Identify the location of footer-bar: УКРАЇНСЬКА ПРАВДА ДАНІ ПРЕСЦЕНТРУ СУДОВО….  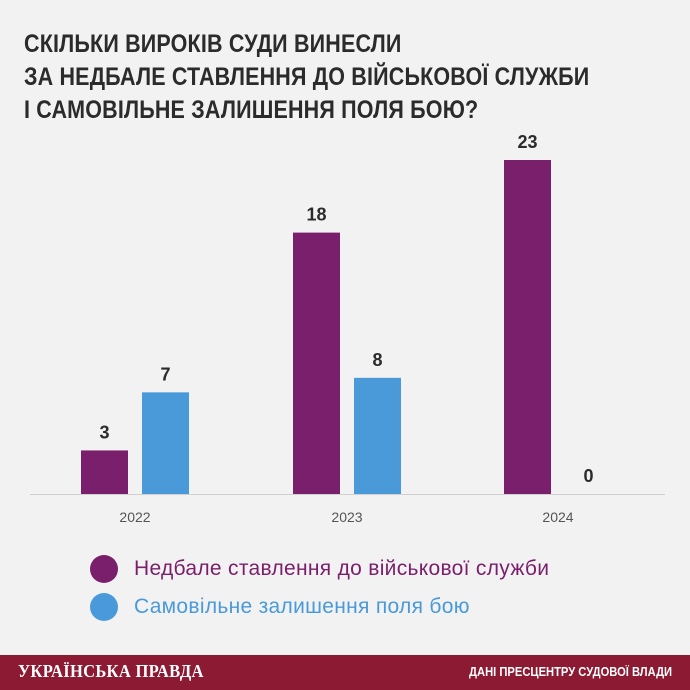
(345, 672).